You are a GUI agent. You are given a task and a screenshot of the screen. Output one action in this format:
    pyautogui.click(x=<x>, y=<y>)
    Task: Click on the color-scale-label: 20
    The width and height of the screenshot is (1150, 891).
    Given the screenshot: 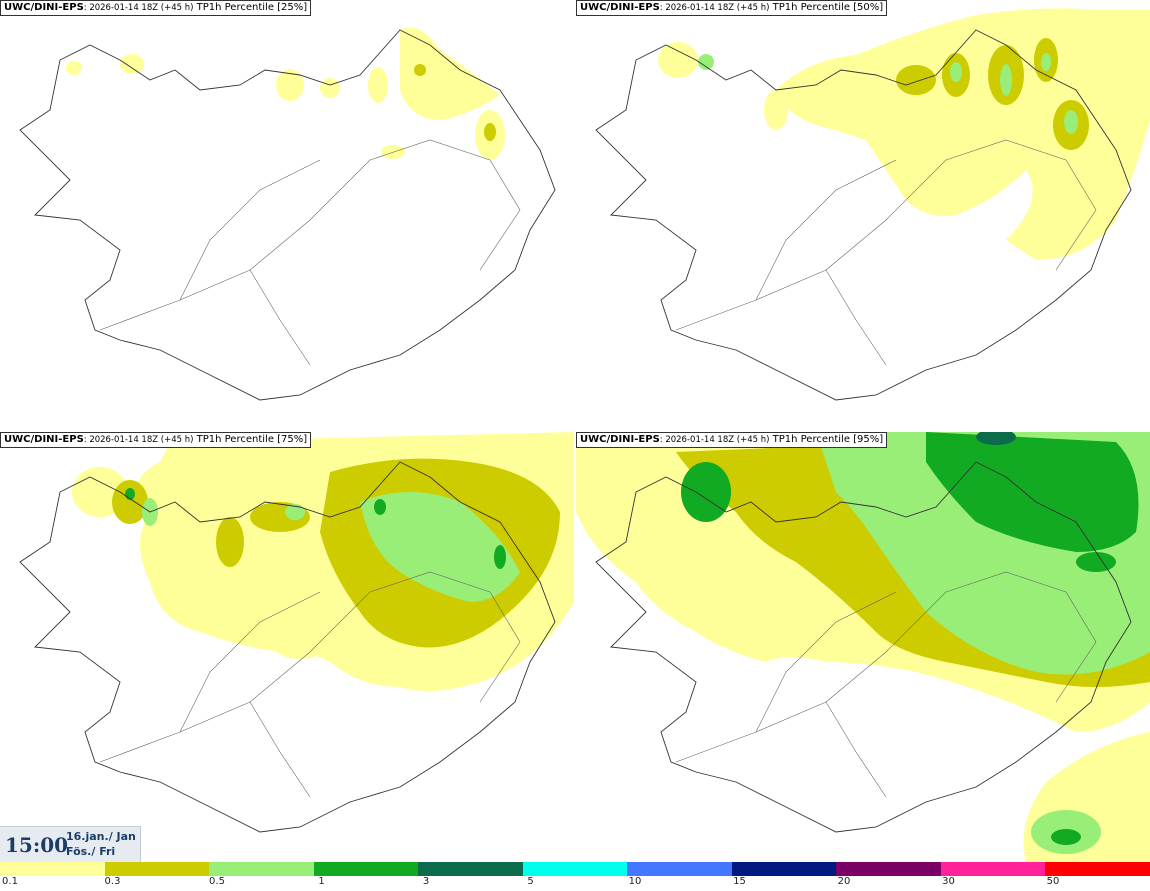 What is the action you would take?
    pyautogui.click(x=844, y=881)
    